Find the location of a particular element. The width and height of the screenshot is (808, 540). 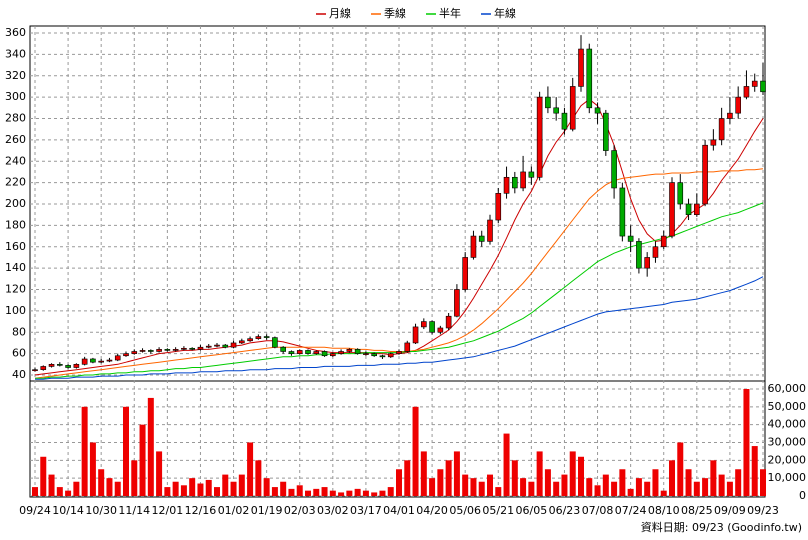

y2-tick-label: 60,000 is located at coordinates (787, 388).